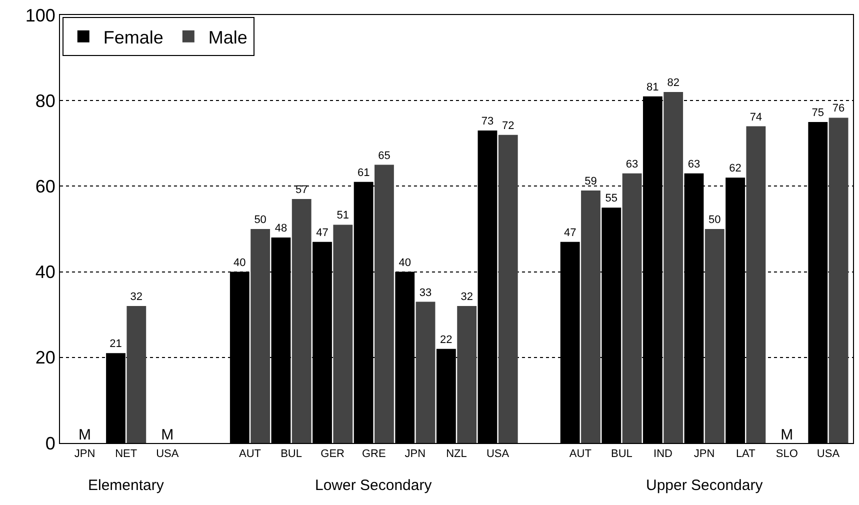  What do you see at coordinates (756, 117) in the screenshot?
I see `data-label: 74` at bounding box center [756, 117].